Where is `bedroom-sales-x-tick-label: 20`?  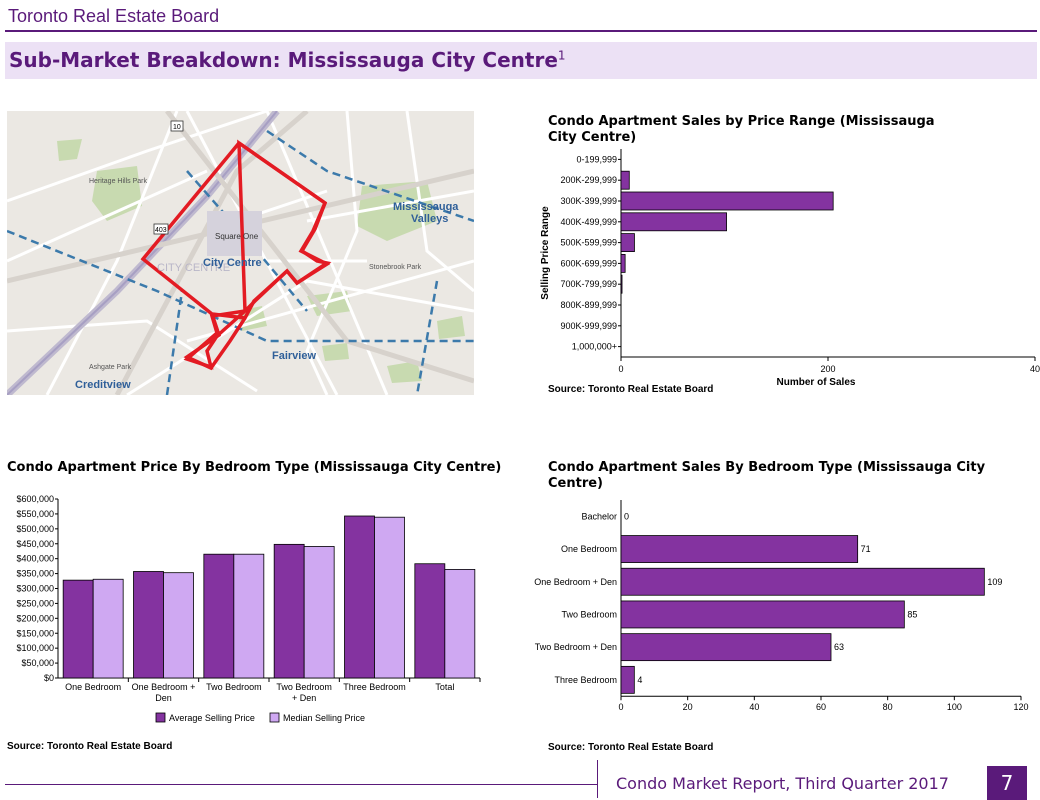
bedroom-sales-x-tick-label: 20 is located at coordinates (688, 707).